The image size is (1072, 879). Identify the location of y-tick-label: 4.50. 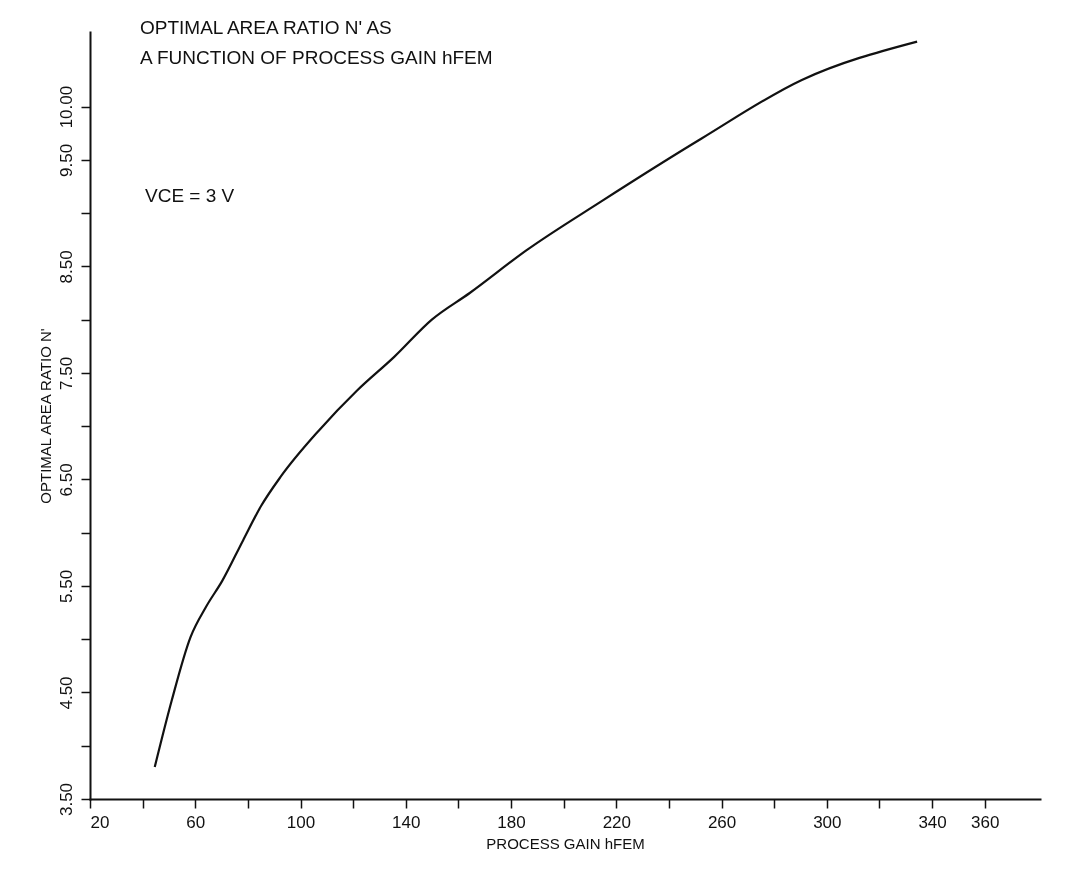
(66, 693).